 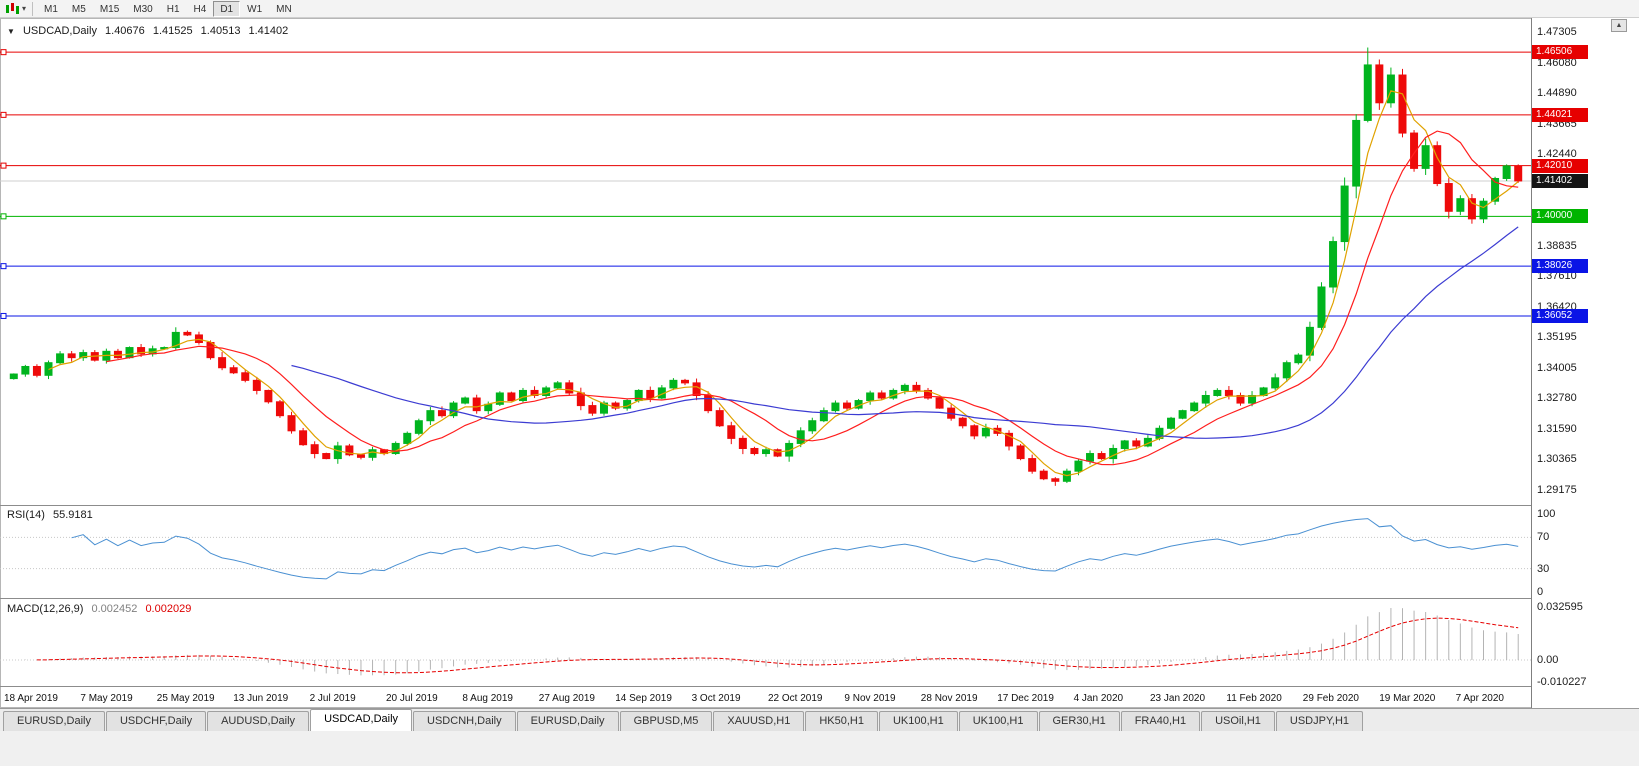 I want to click on timeframe-button-h4: H4, so click(x=200, y=9).